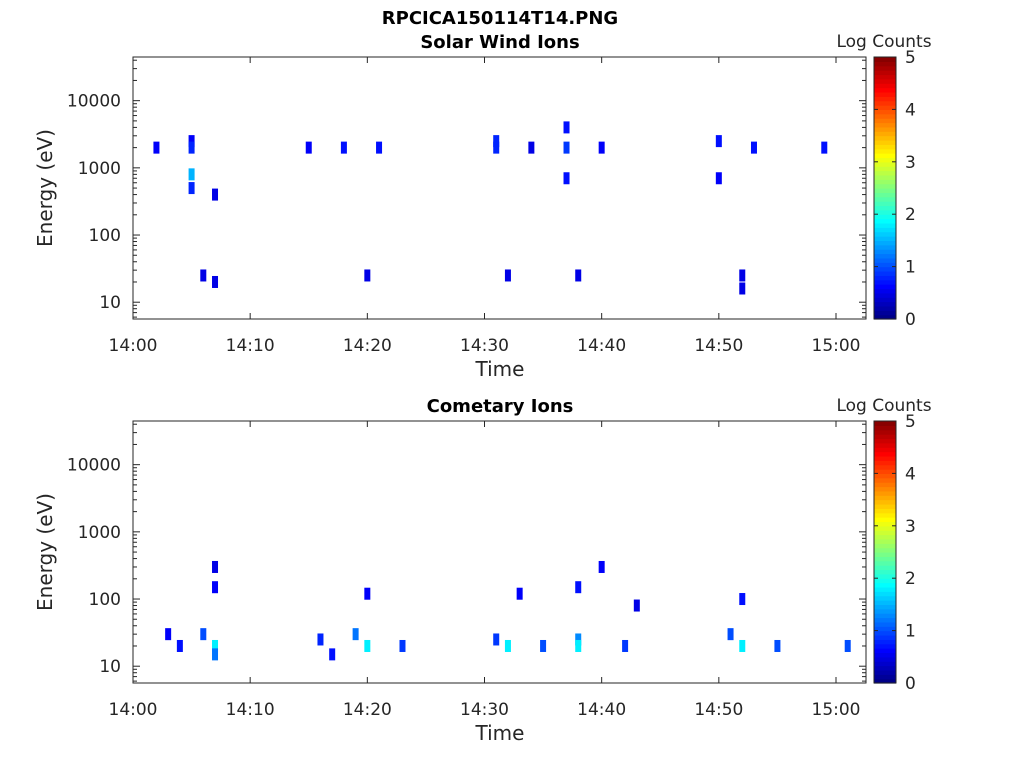 This screenshot has width=1024, height=768. What do you see at coordinates (500, 733) in the screenshot?
I see `x-axis-label: Time` at bounding box center [500, 733].